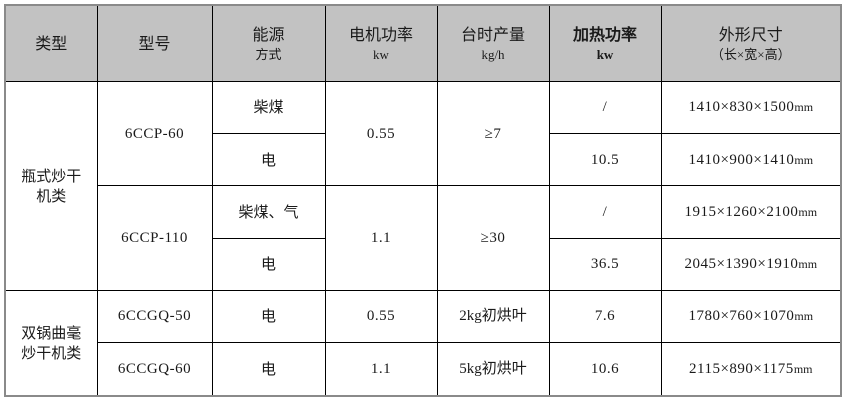 The image size is (844, 403). I want to click on header-cell-energy: 能源 方式, so click(268, 43).